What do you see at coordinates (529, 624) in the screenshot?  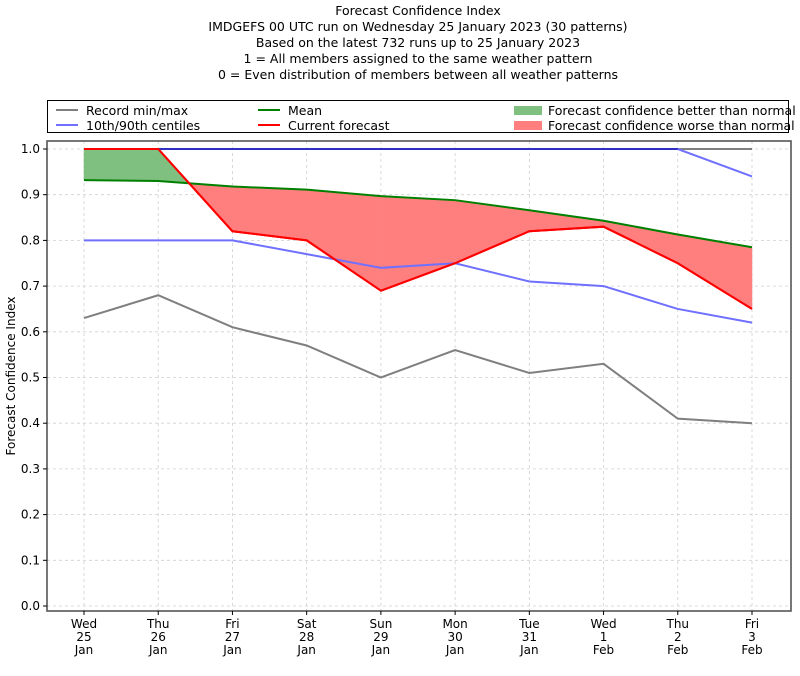 I see `x-tick-label: Tue` at bounding box center [529, 624].